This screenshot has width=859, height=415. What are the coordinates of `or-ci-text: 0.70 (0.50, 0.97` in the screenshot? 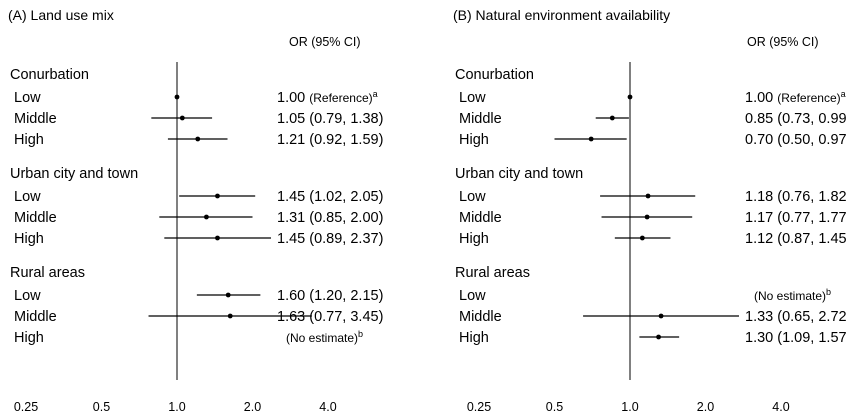 It's located at (796, 140).